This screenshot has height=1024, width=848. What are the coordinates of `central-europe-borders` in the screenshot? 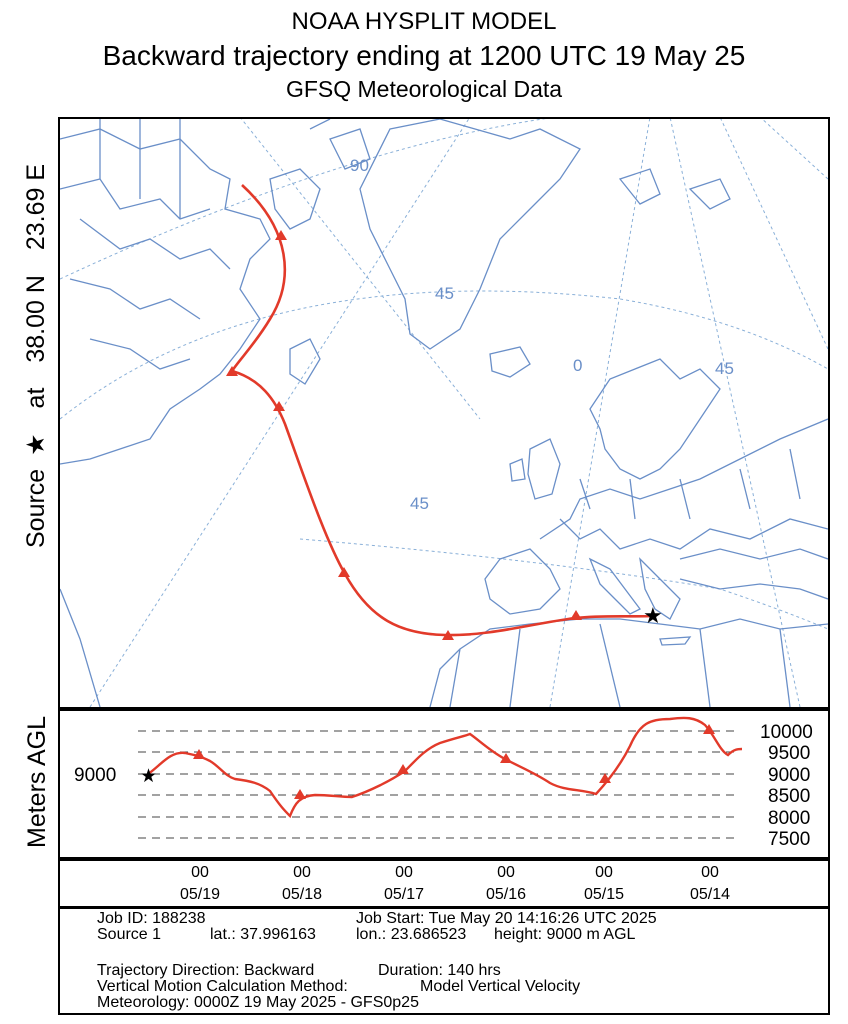 It's located at (693, 534).